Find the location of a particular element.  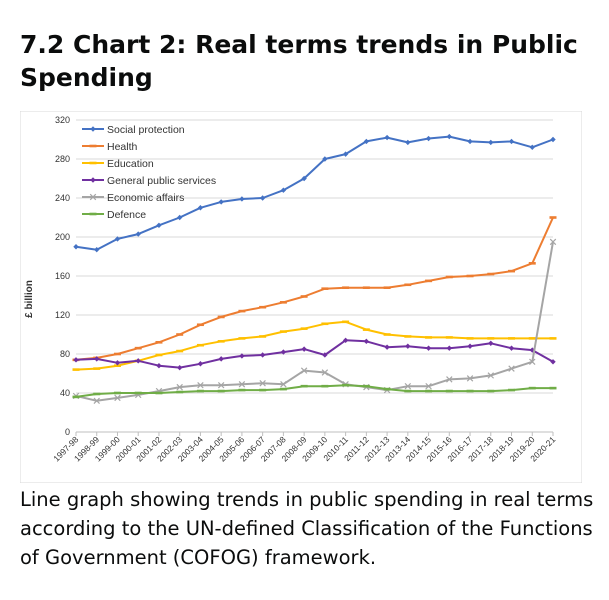

legend-entry: Education is located at coordinates (118, 164).